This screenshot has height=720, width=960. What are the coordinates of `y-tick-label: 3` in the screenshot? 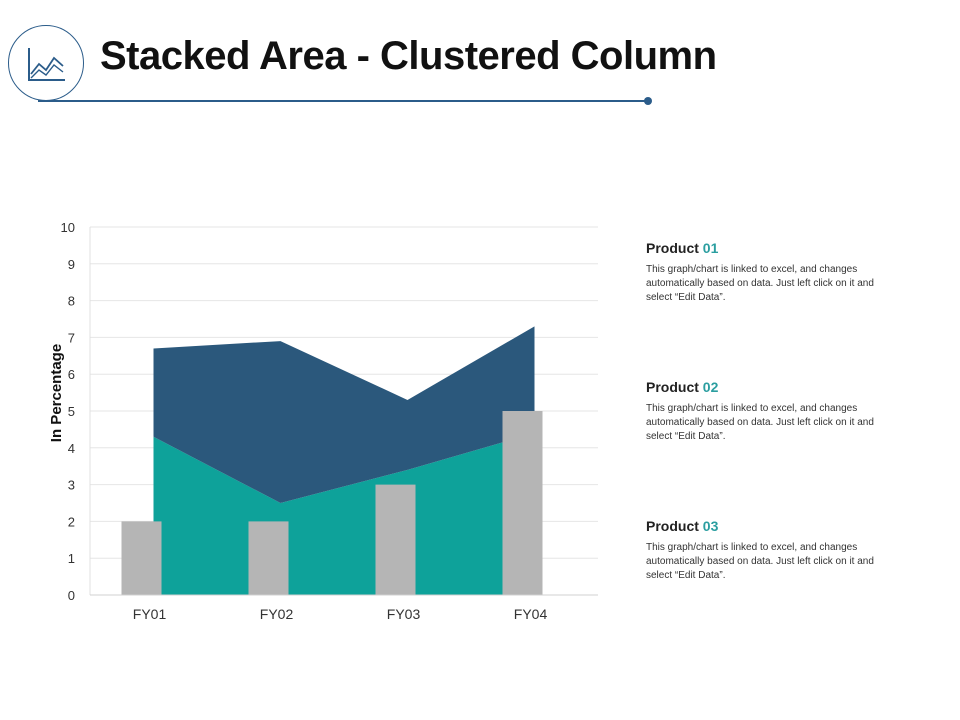 It's located at (71, 485).